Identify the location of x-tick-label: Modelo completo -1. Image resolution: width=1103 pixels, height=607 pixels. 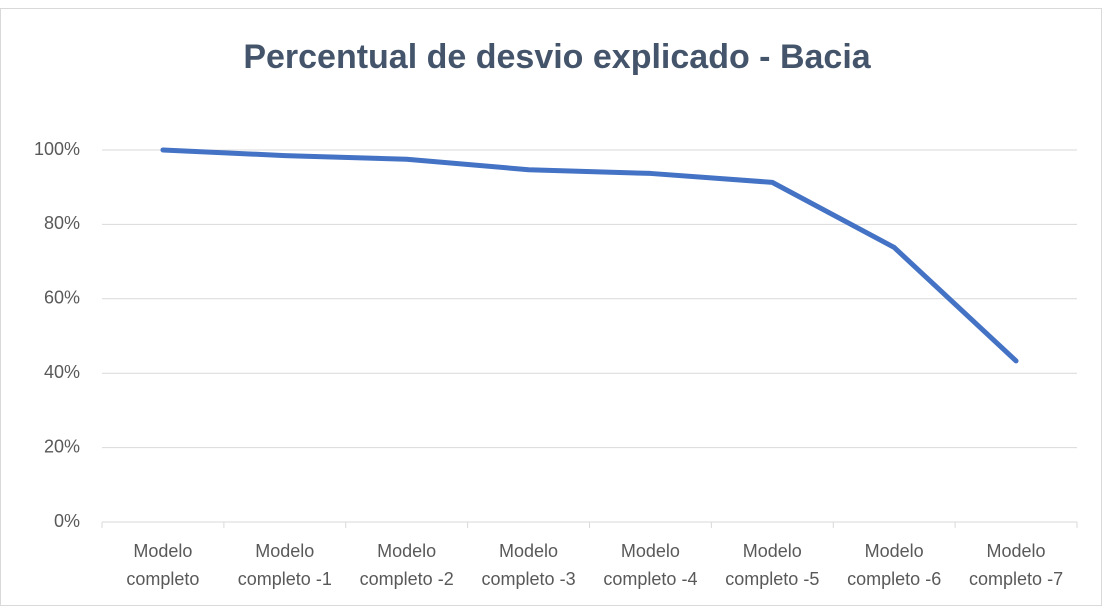
(285, 565).